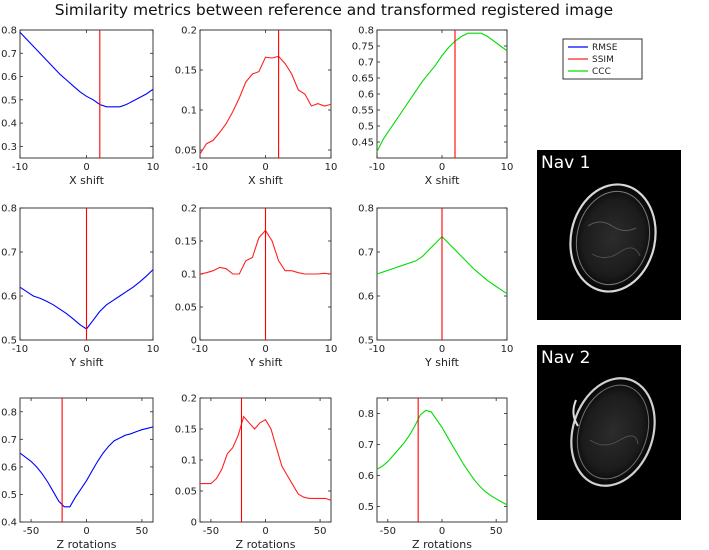 Image resolution: width=709 pixels, height=550 pixels. I want to click on chart-1-ssim: -10 0 10 0.05 0.1 0.15 0.2 X shift, so click(256, 107).